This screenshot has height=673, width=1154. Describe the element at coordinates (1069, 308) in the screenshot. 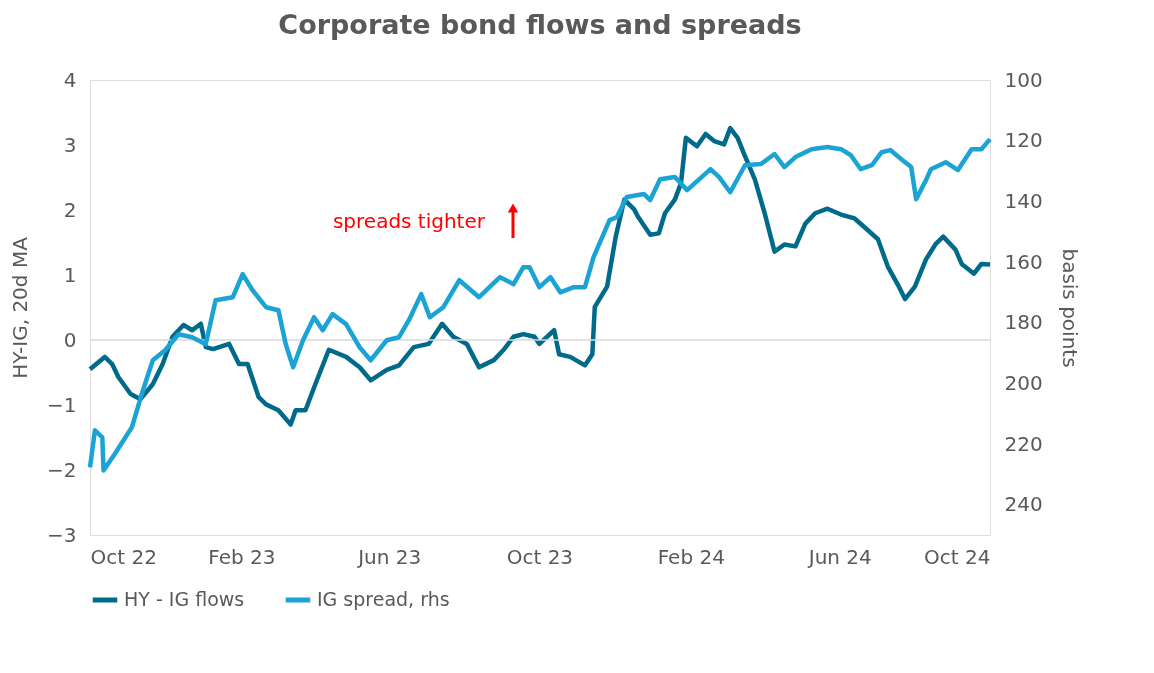

I see `y2-axis-title: basis points` at that location.